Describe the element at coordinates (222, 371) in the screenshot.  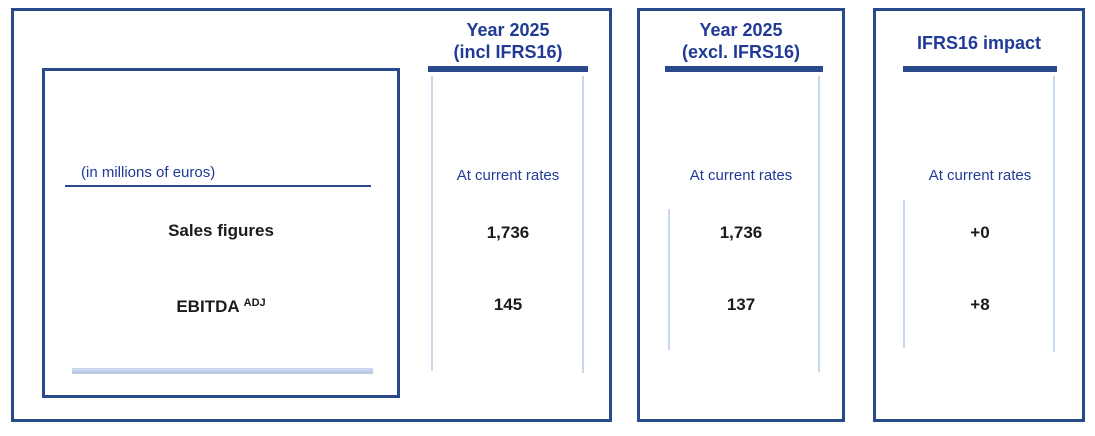
I see `footer-double-line` at that location.